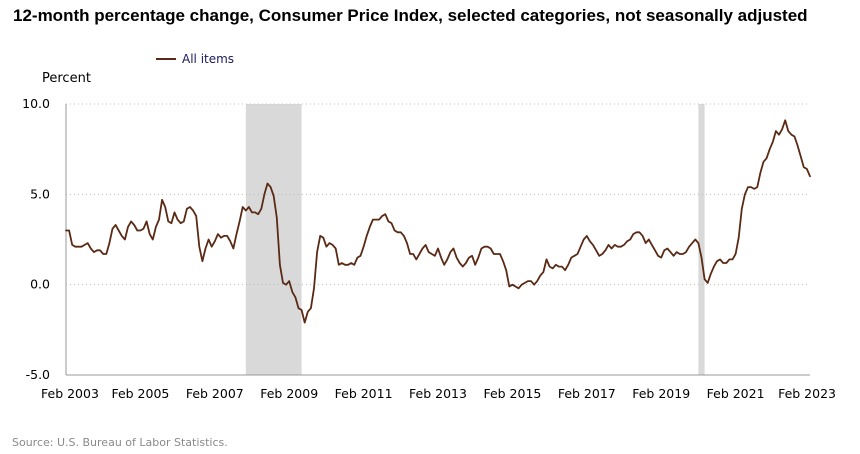 This screenshot has width=860, height=454. Describe the element at coordinates (807, 393) in the screenshot. I see `x-tick-label: Feb 2023` at that location.